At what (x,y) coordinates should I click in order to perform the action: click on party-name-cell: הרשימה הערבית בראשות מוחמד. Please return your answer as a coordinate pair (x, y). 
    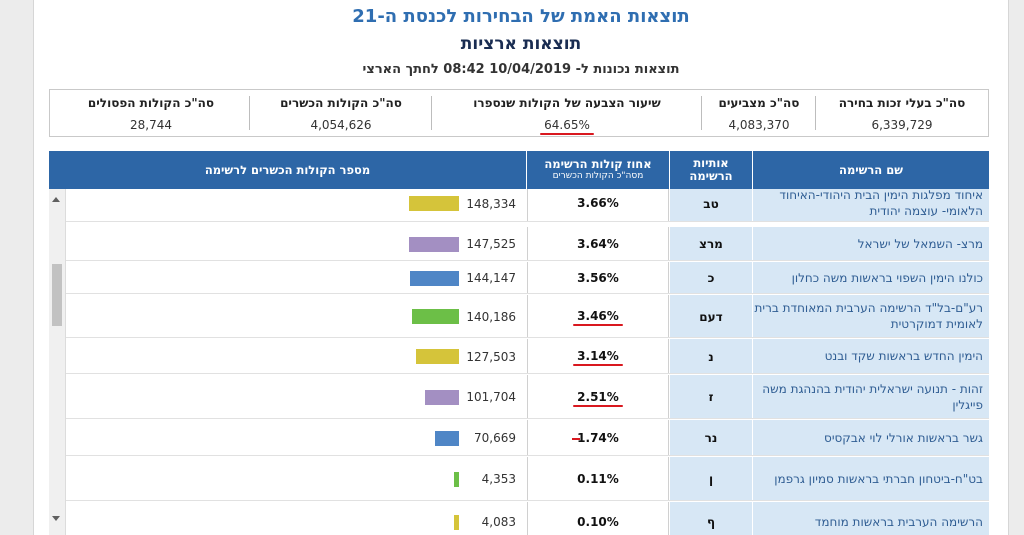
    Looking at the image, I should click on (871, 518).